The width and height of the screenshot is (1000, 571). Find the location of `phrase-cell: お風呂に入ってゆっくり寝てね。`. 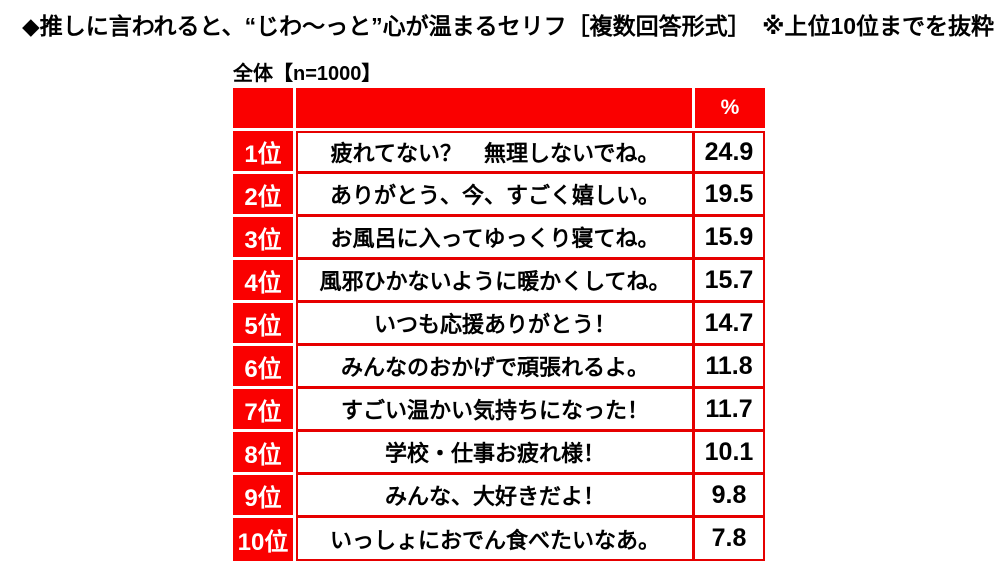

phrase-cell: お風呂に入ってゆっくり寝てね。 is located at coordinates (495, 238).